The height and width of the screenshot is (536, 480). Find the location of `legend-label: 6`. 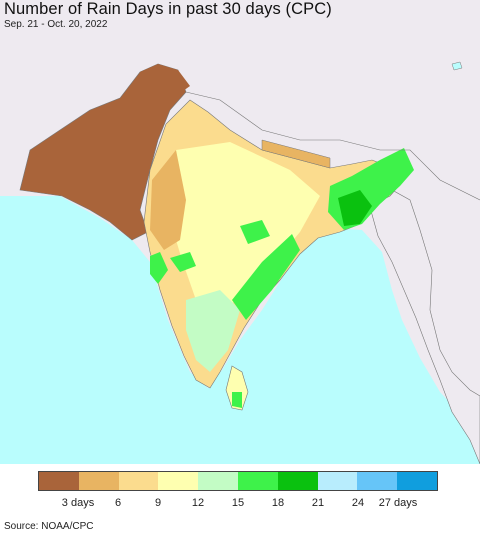

legend-label: 6 is located at coordinates (118, 503).